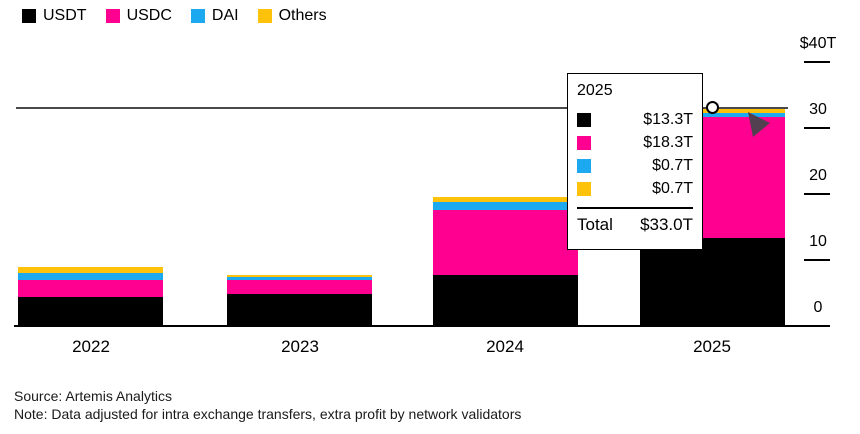 The width and height of the screenshot is (860, 434). Describe the element at coordinates (505, 300) in the screenshot. I see `bar-segment-2024-usdt` at that location.